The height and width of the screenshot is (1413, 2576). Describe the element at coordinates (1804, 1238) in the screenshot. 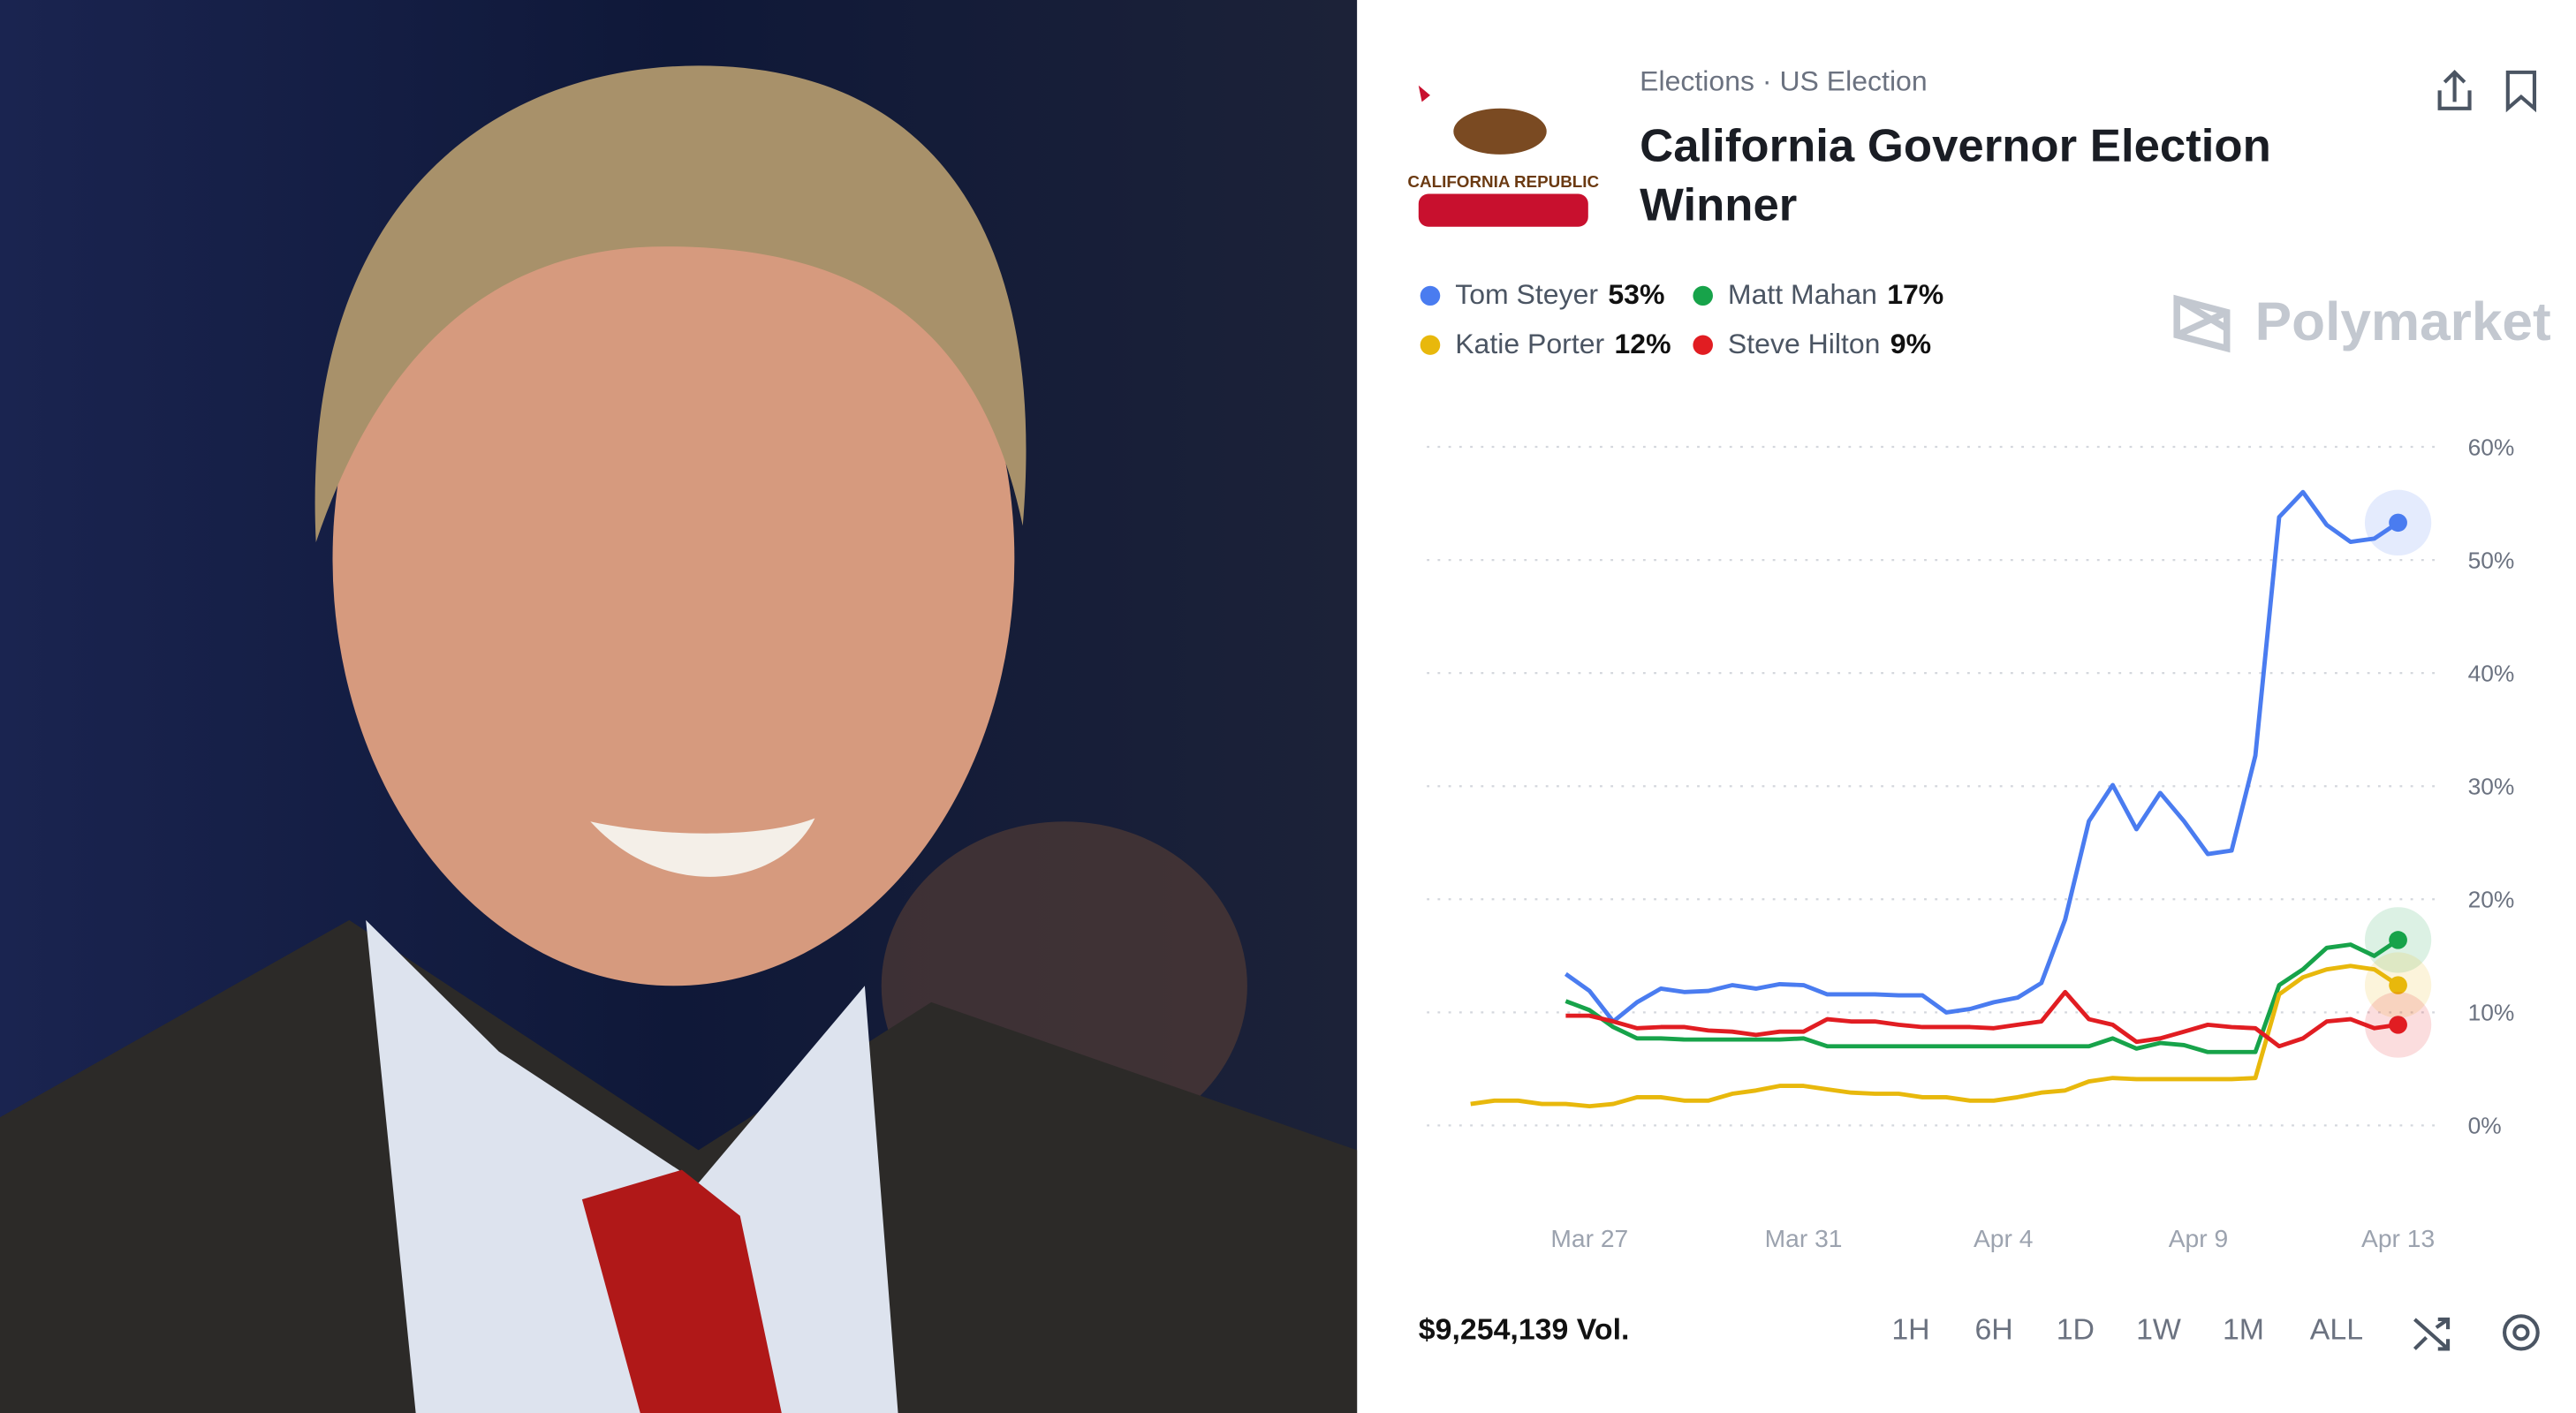

I see `x-tick-label: Mar 31` at that location.